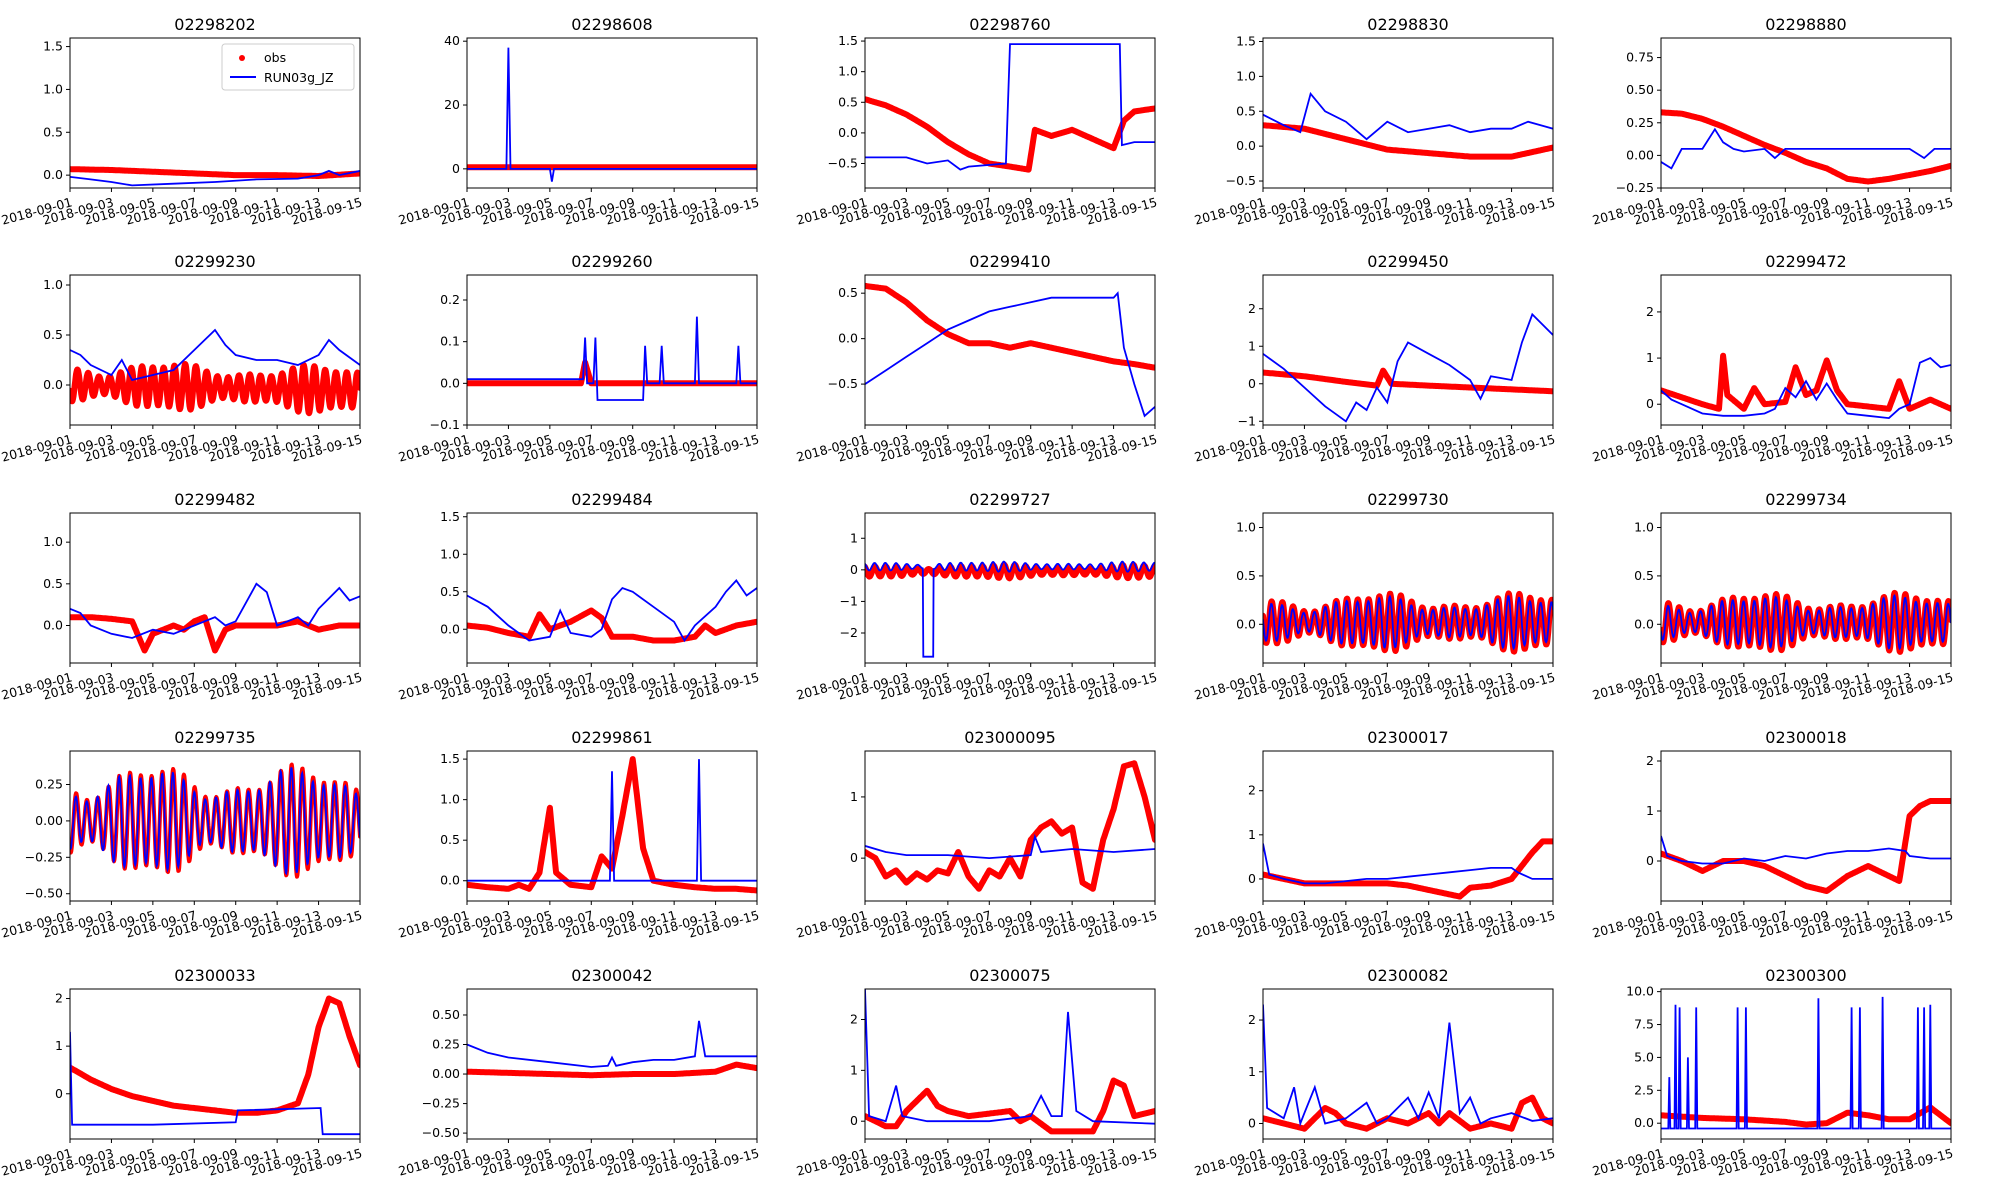  Describe the element at coordinates (1805, 261) in the screenshot. I see `subplot-title: 02299472` at that location.